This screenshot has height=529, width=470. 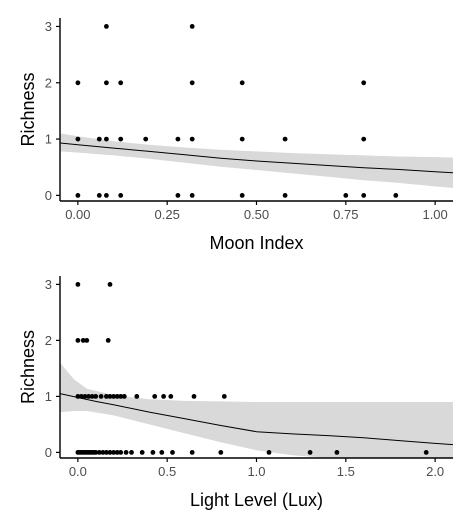 I want to click on moon-fit-line, so click(x=256, y=158).